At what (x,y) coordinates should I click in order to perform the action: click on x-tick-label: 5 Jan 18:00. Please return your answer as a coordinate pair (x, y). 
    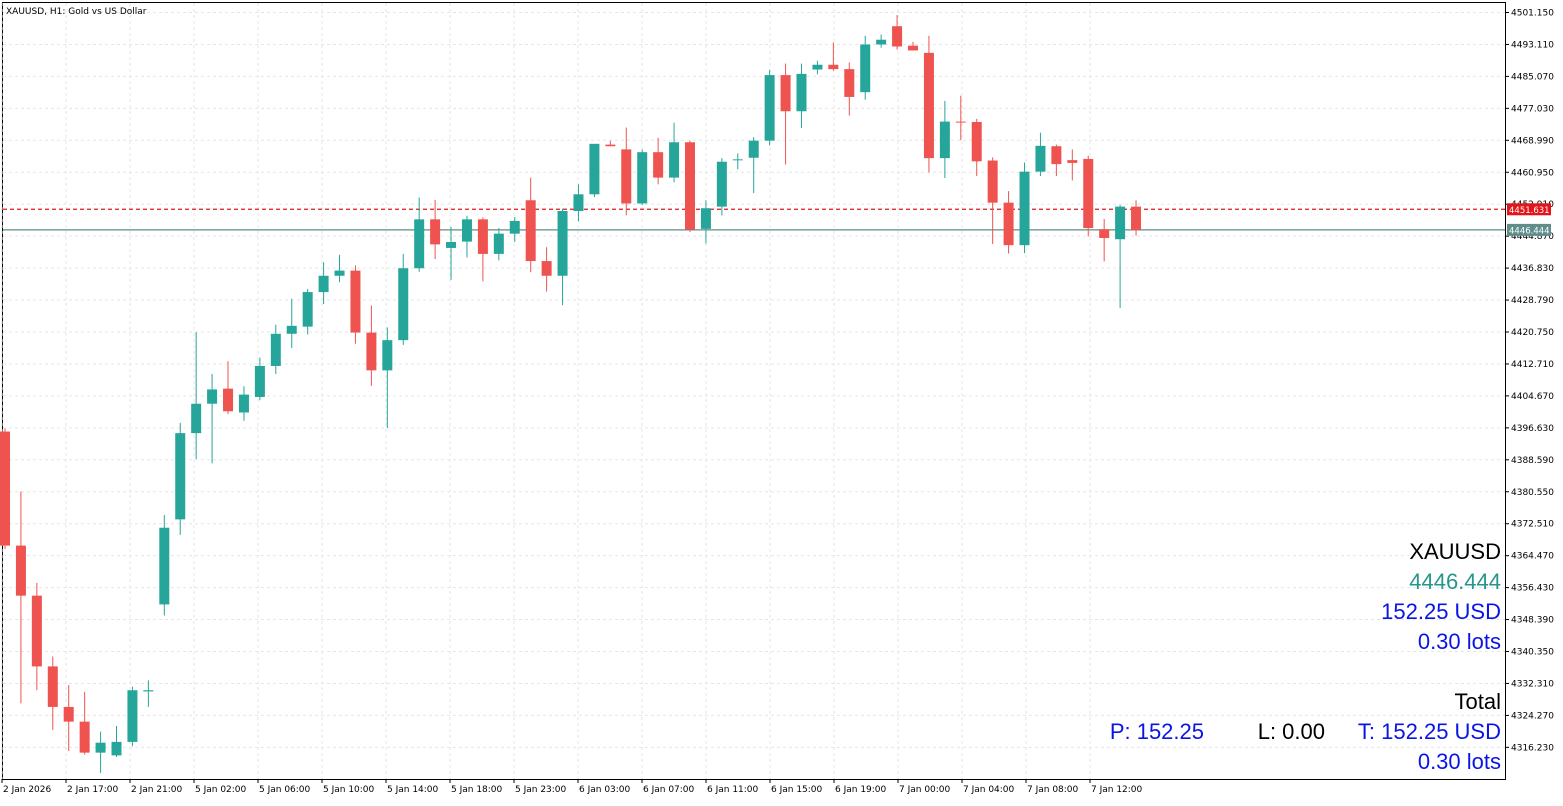
    Looking at the image, I should click on (477, 790).